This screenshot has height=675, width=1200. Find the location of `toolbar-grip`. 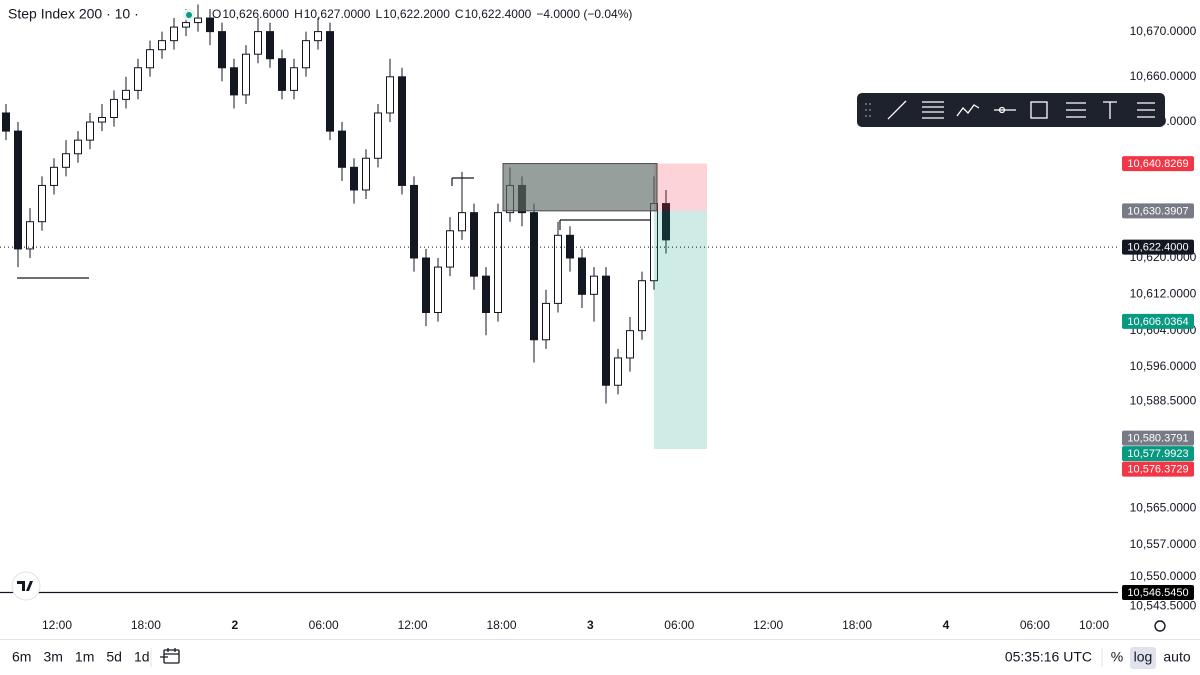

toolbar-grip is located at coordinates (868, 110).